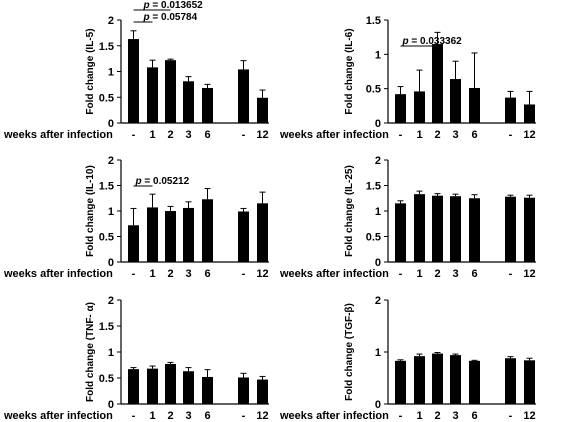  I want to click on significance-label: p = 0.013652, so click(173, 5).